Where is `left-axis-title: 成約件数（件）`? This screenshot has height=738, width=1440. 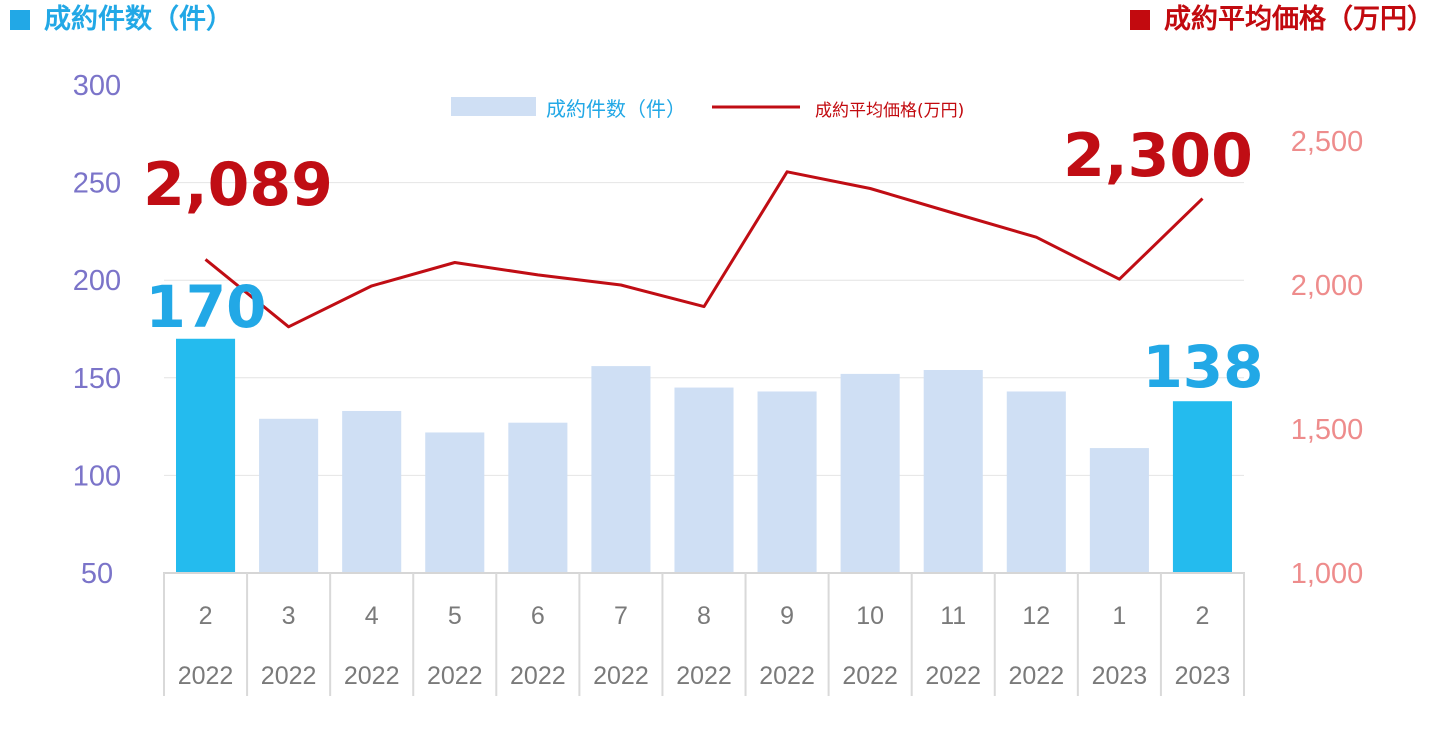
left-axis-title: 成約件数（件） is located at coordinates (121, 20).